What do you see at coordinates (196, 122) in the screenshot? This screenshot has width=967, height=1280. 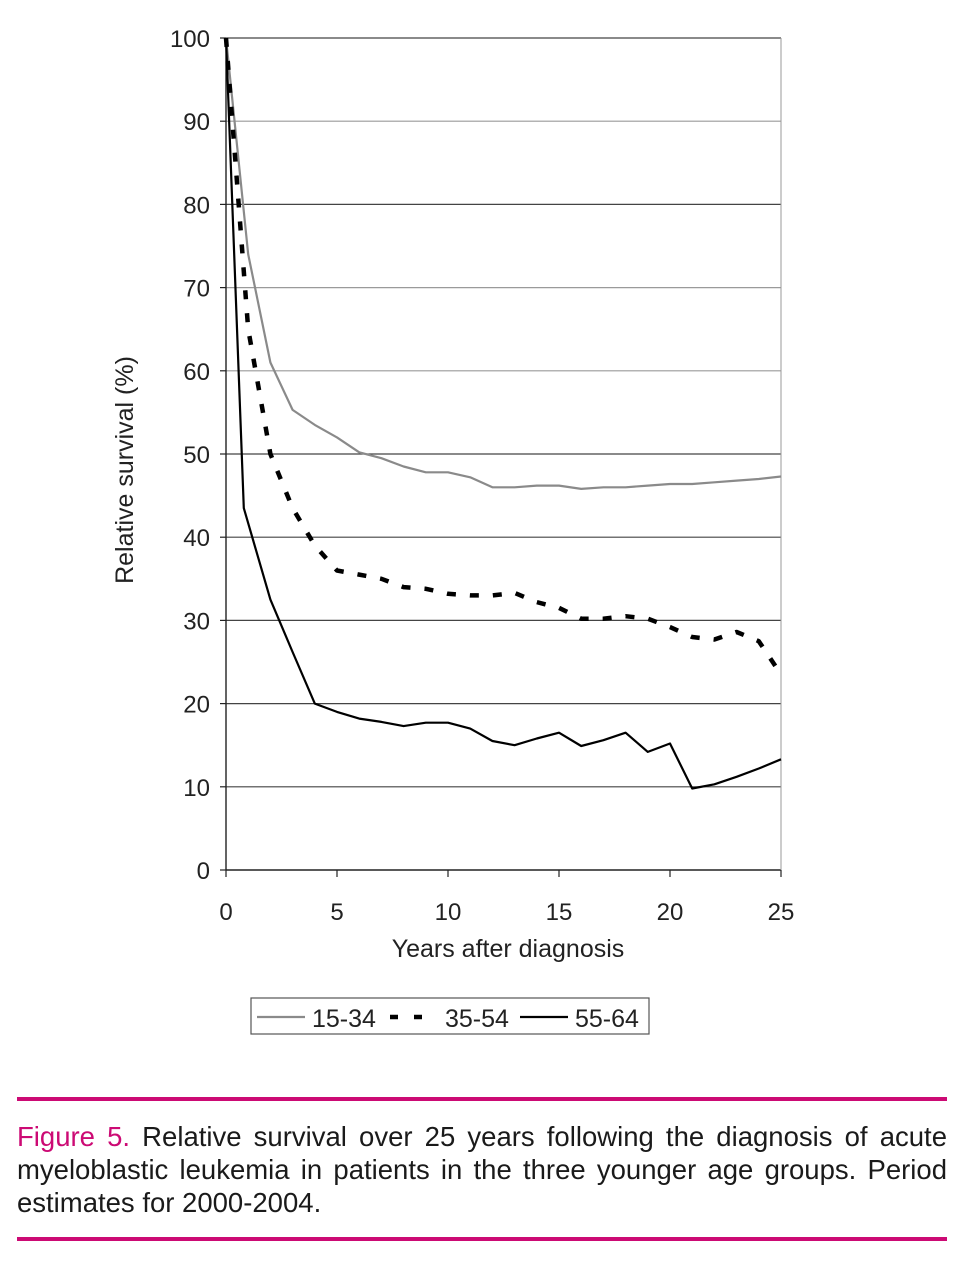 I see `y-tick-label-90: 90` at bounding box center [196, 122].